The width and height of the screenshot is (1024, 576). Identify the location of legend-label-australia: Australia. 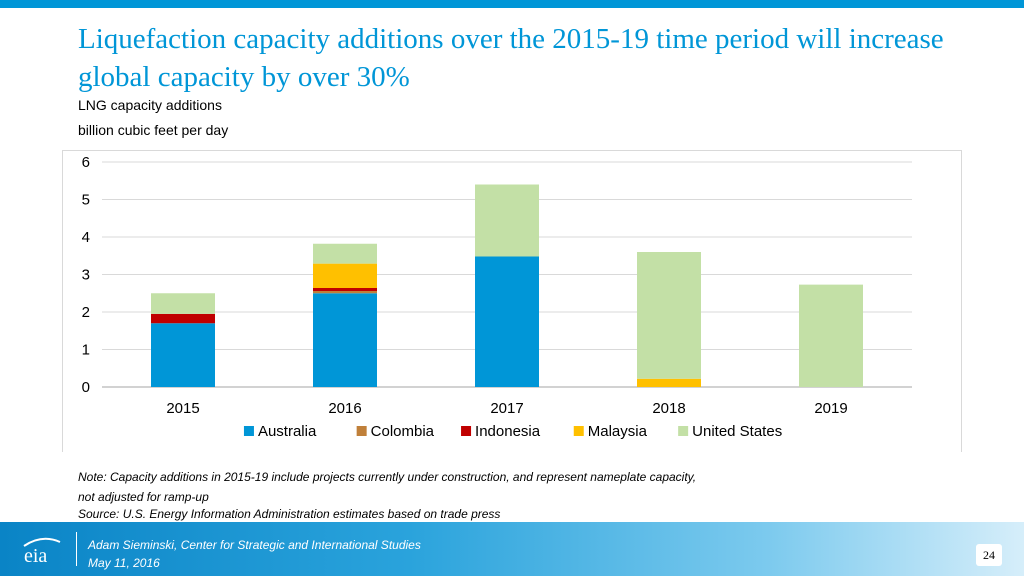
(287, 431).